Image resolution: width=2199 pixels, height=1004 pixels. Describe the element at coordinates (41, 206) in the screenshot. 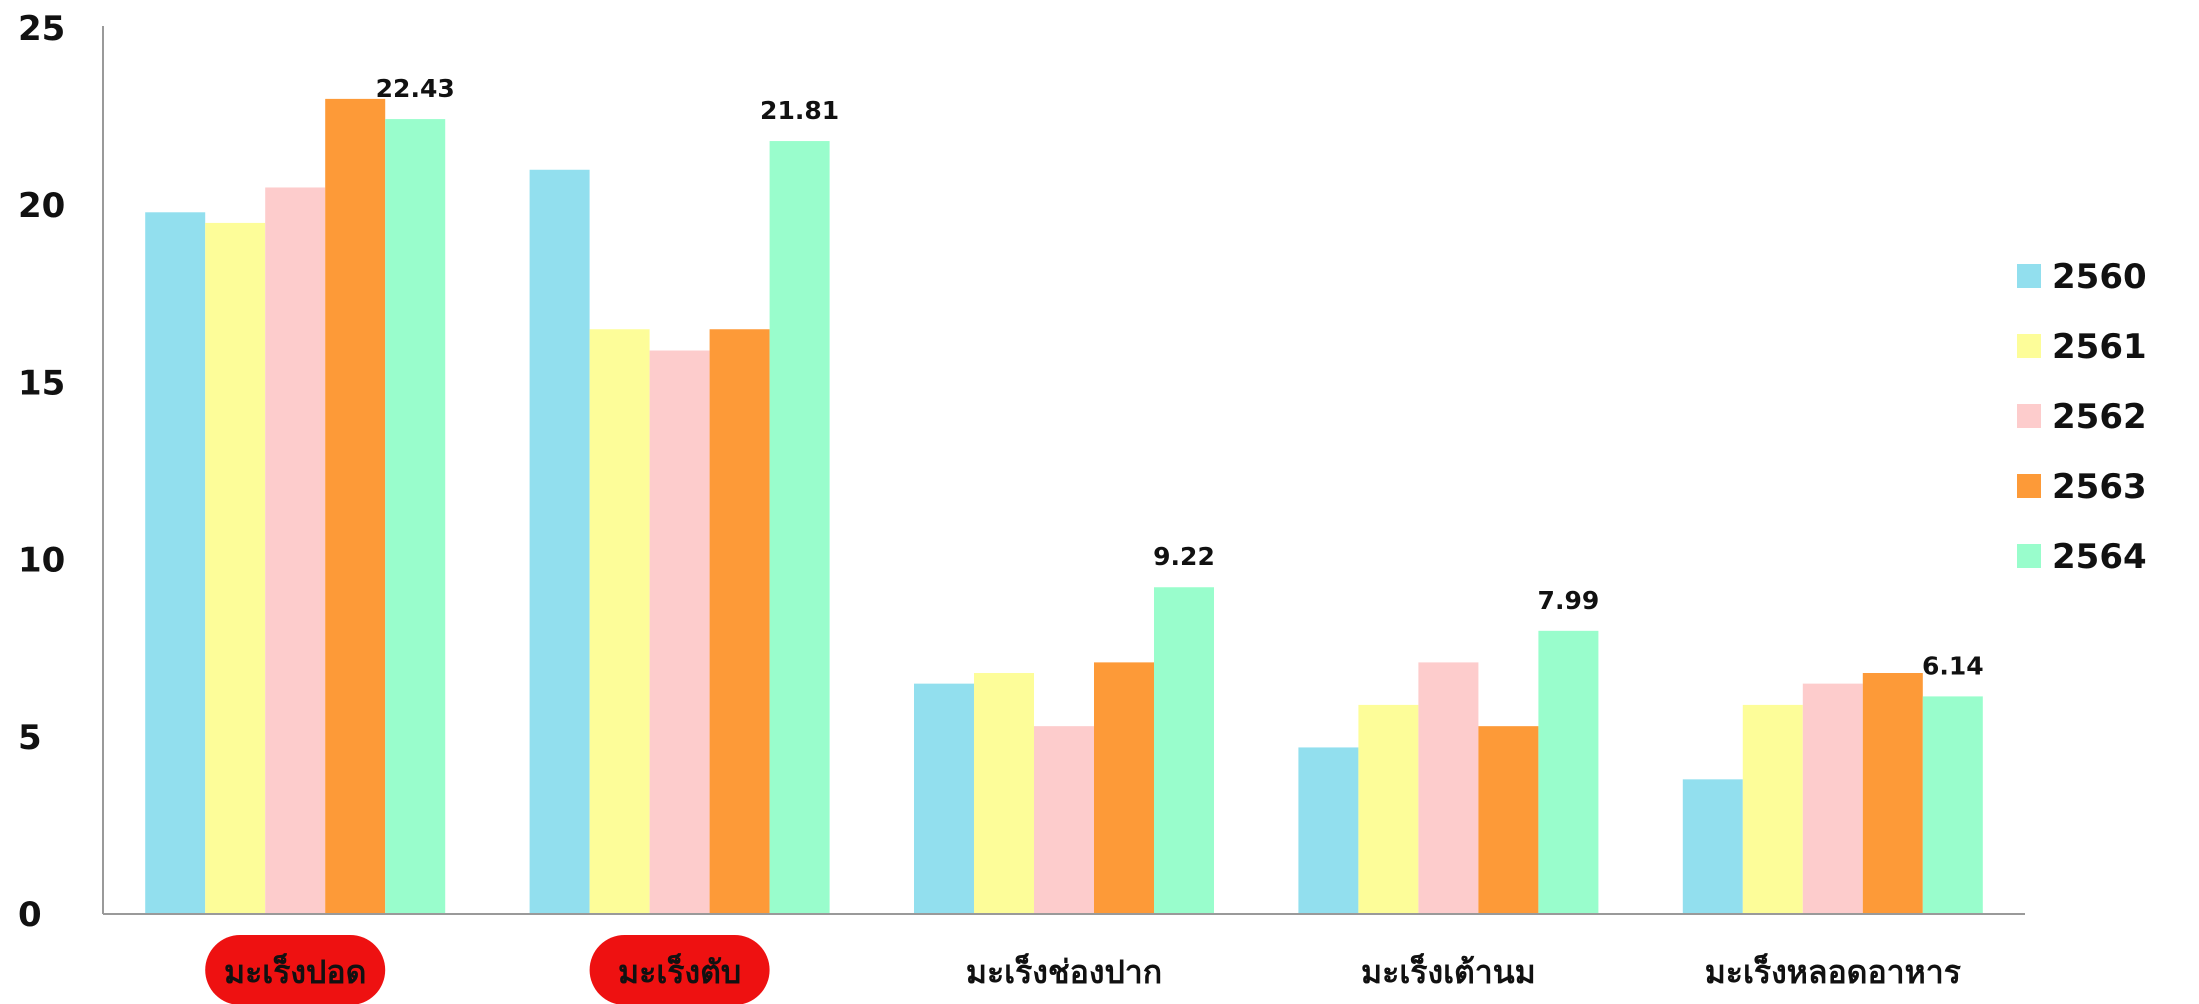

I see `y-tick-label: 20` at that location.